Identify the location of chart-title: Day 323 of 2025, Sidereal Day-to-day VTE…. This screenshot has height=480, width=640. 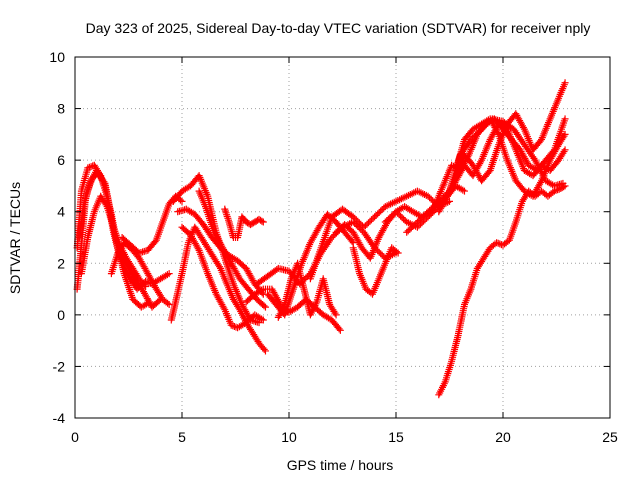
(338, 28).